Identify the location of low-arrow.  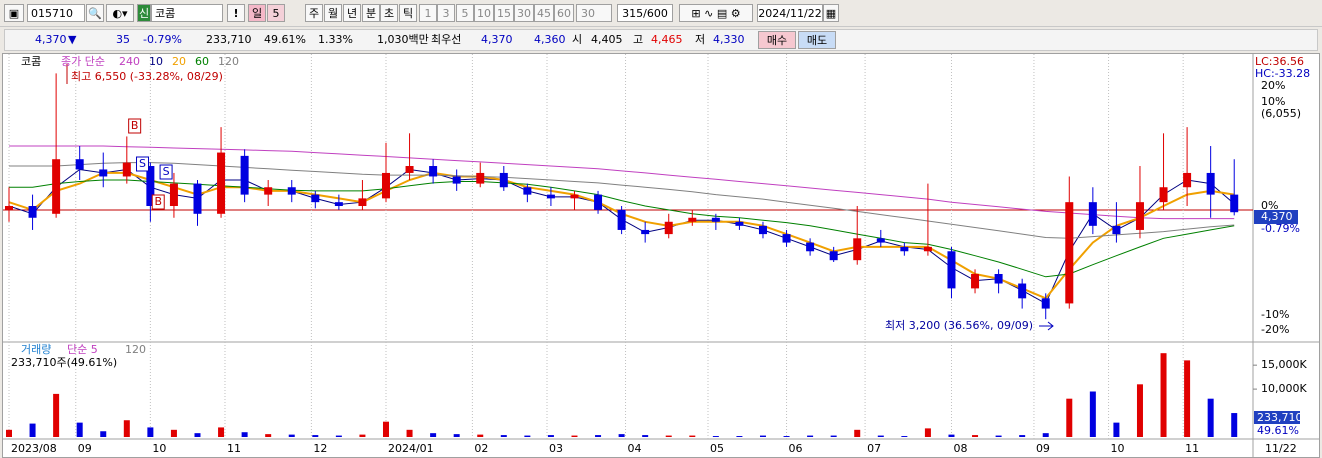
(1046, 326).